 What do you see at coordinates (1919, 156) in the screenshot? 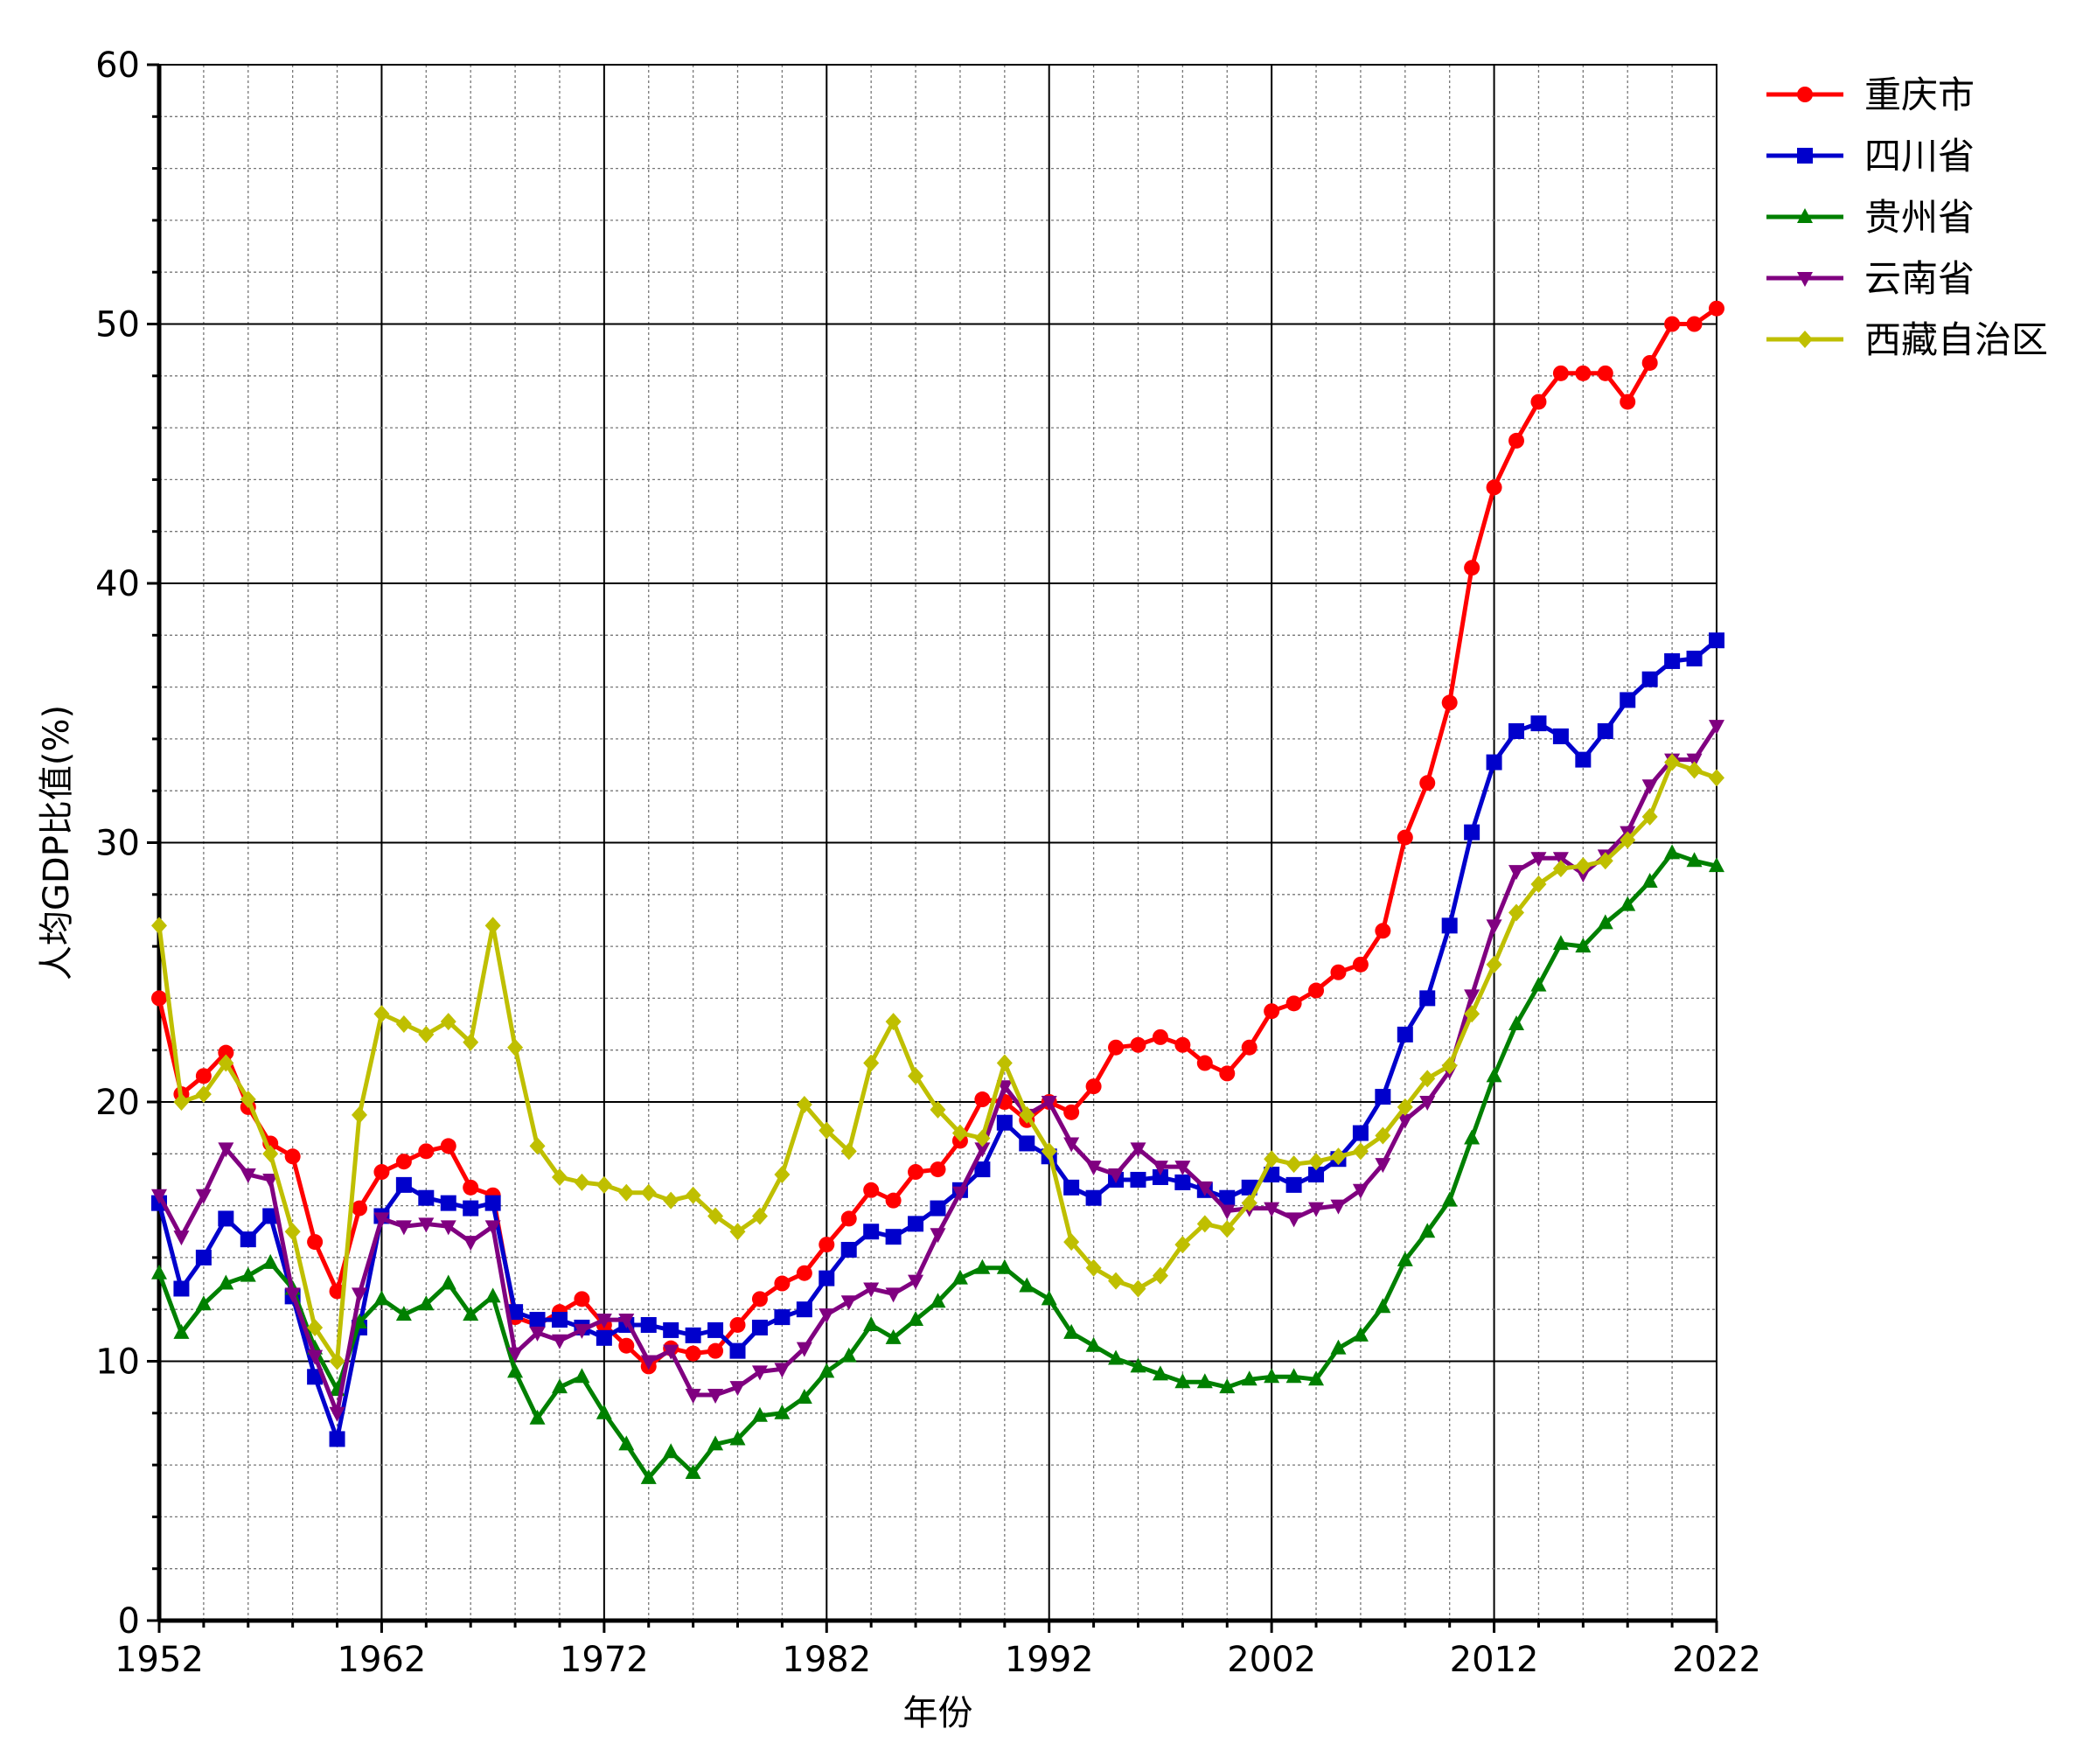
I see `legend-label: 四川省` at bounding box center [1919, 156].